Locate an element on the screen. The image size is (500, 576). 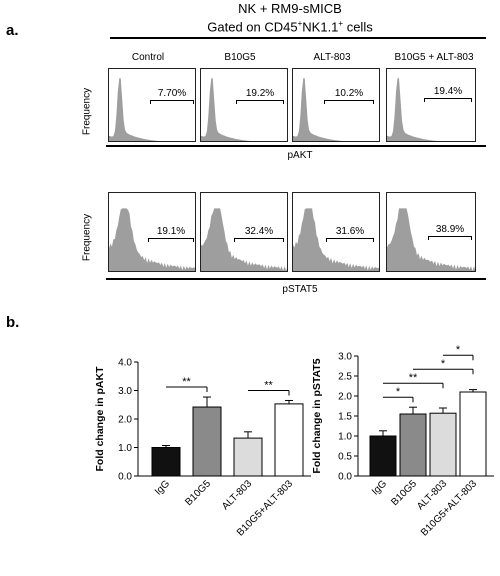
histogram-pstat5-b10g5 is located at coordinates (244, 232).